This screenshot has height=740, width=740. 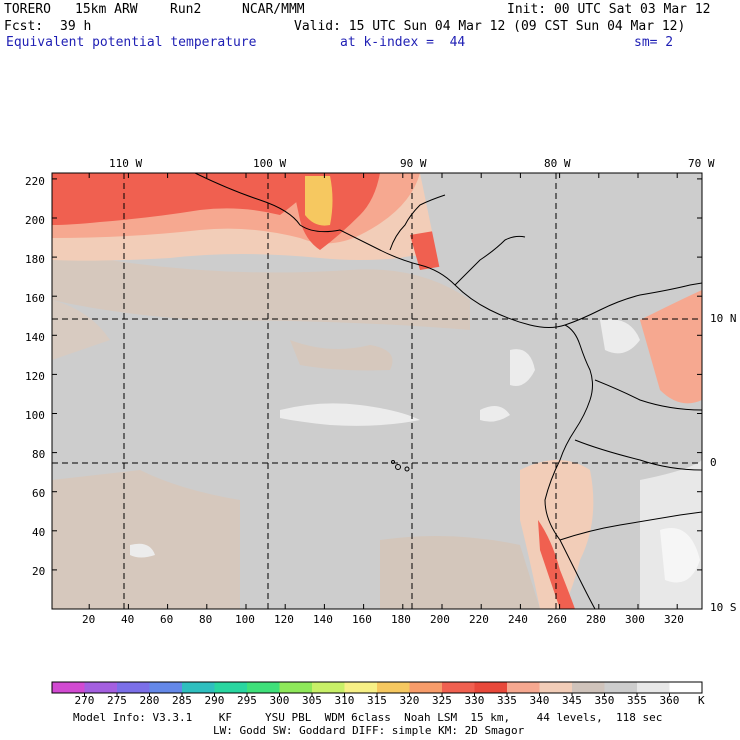 I want to click on x-tick: 60, so click(x=167, y=619).